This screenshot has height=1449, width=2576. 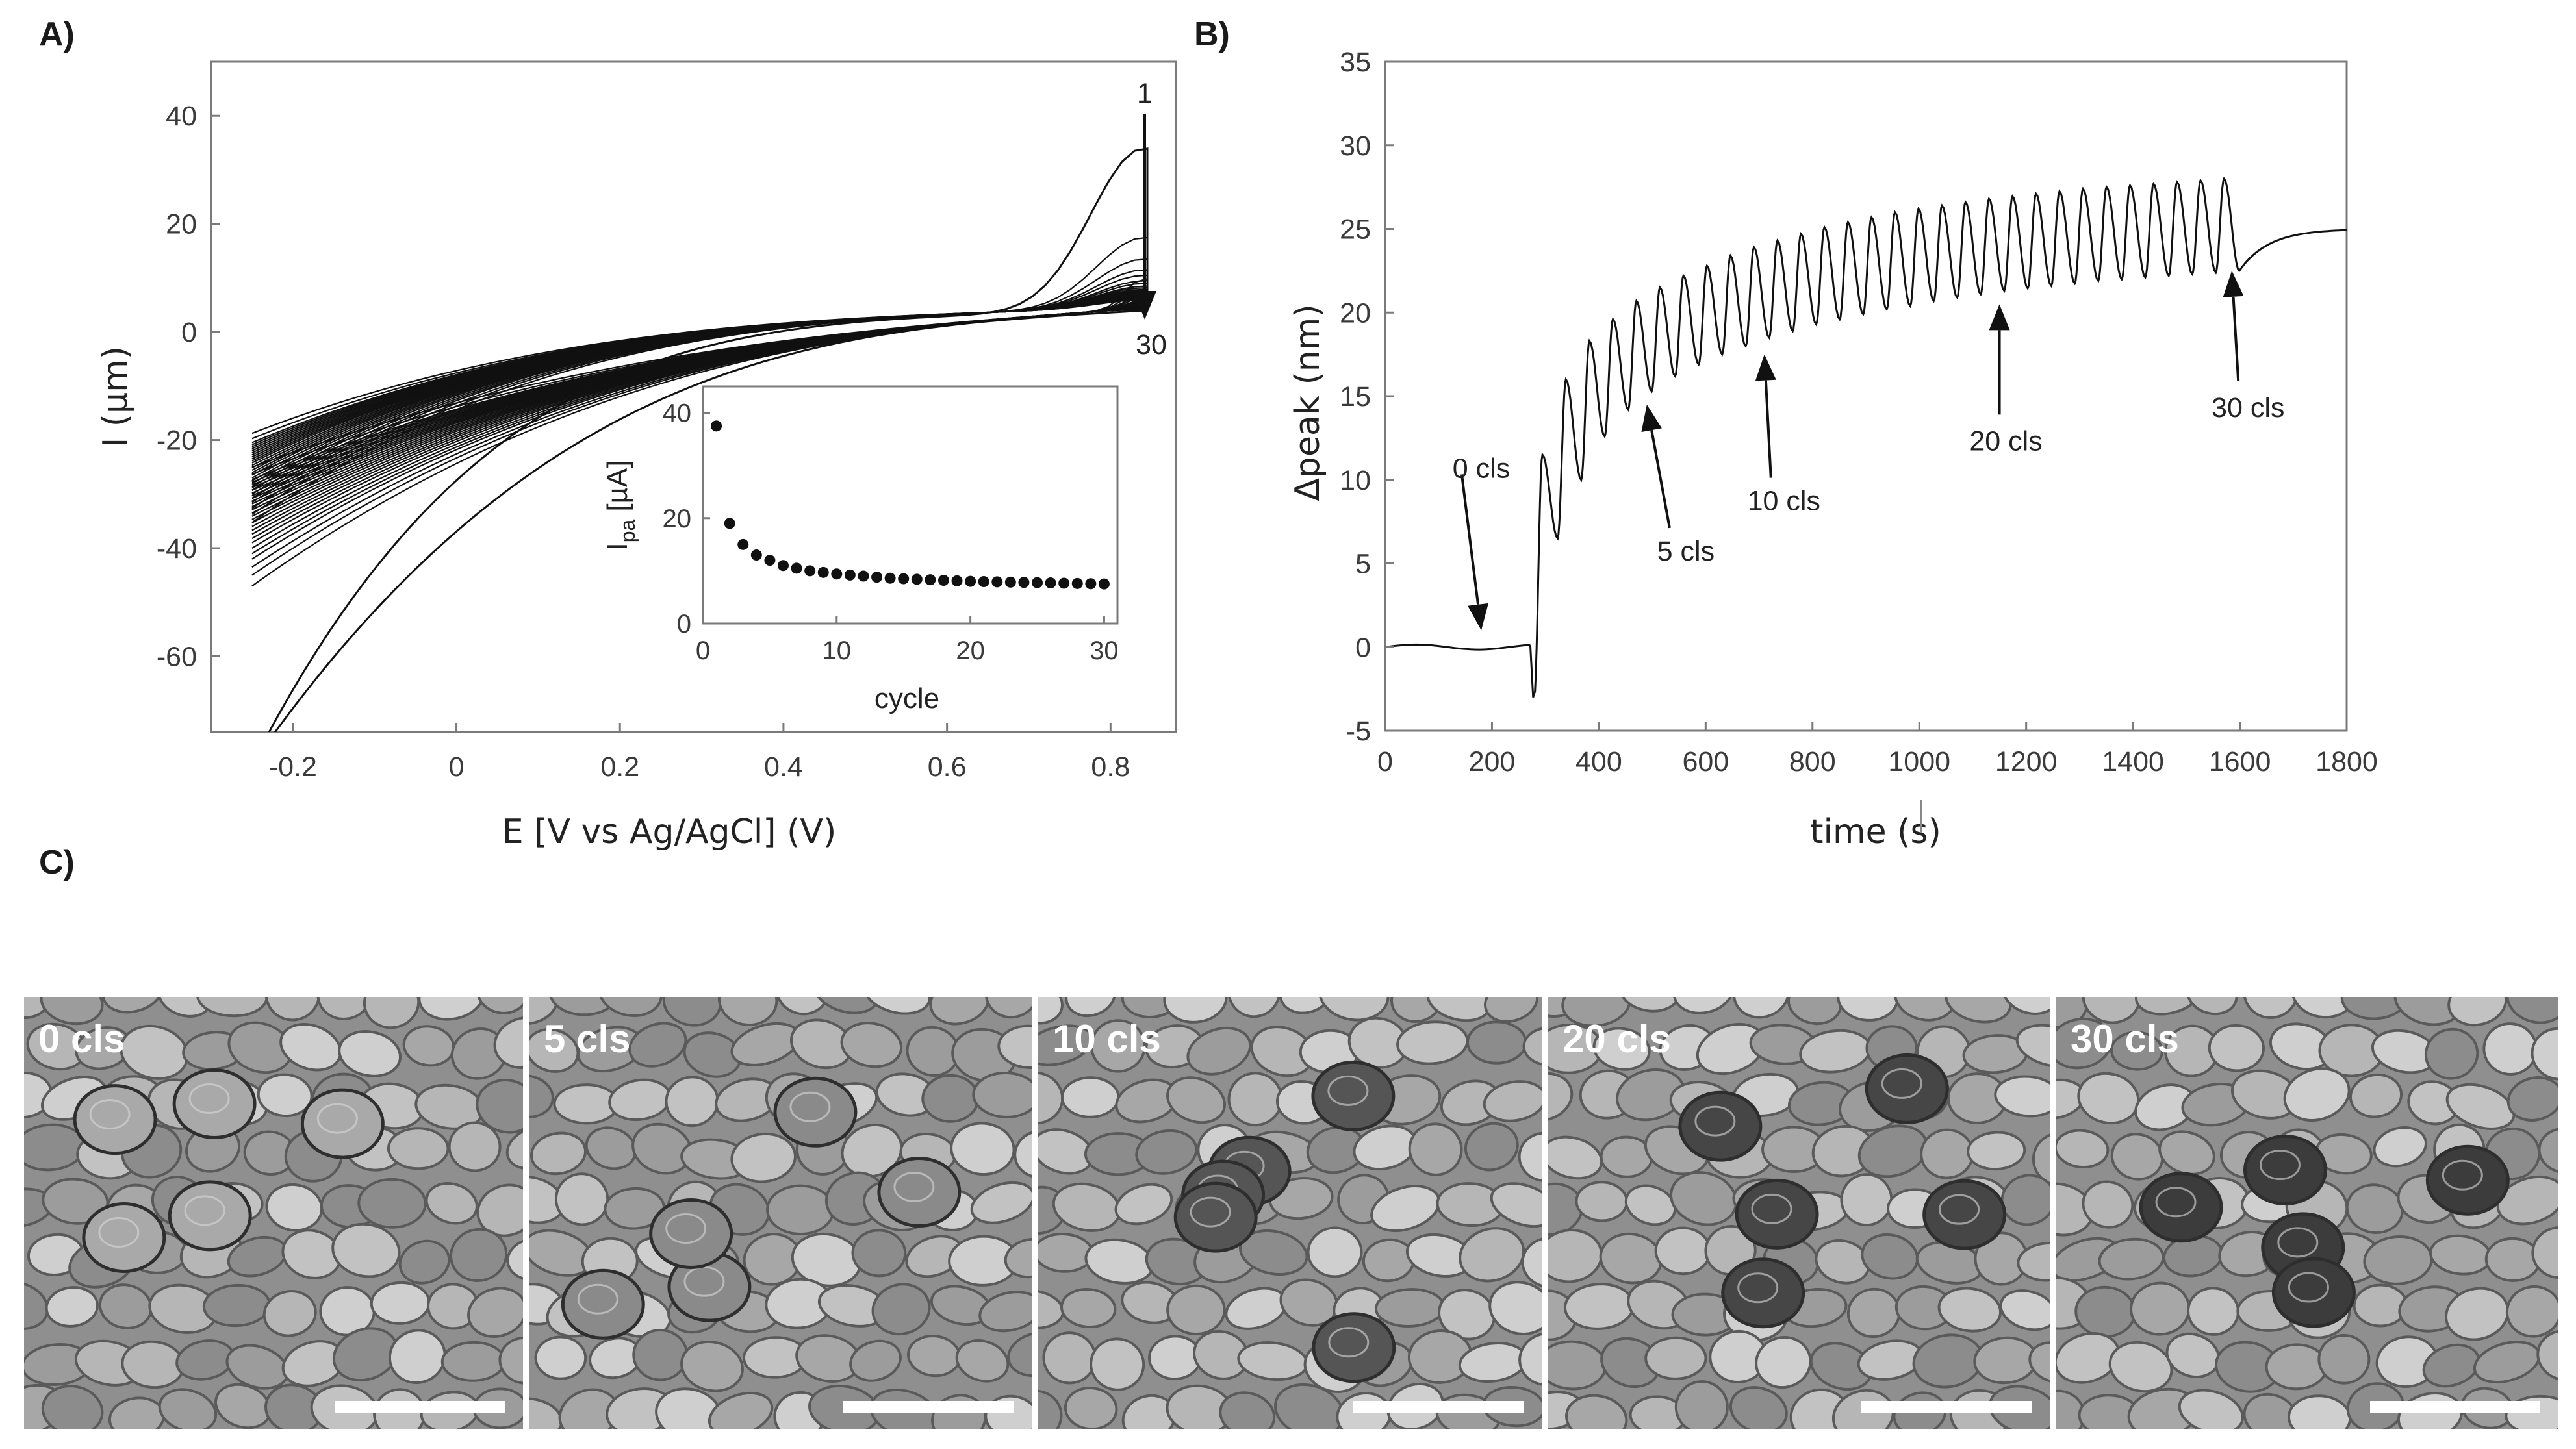 I want to click on qcm-x-tick-label: 1200, so click(x=2026, y=761).